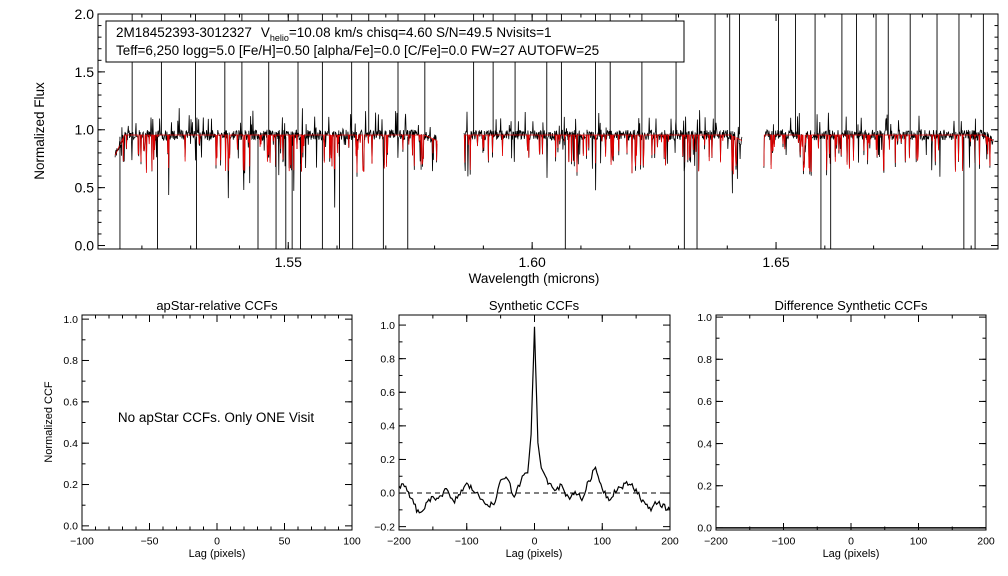  Describe the element at coordinates (851, 542) in the screenshot. I see `difference-ccf-xtick-label: 0` at that location.